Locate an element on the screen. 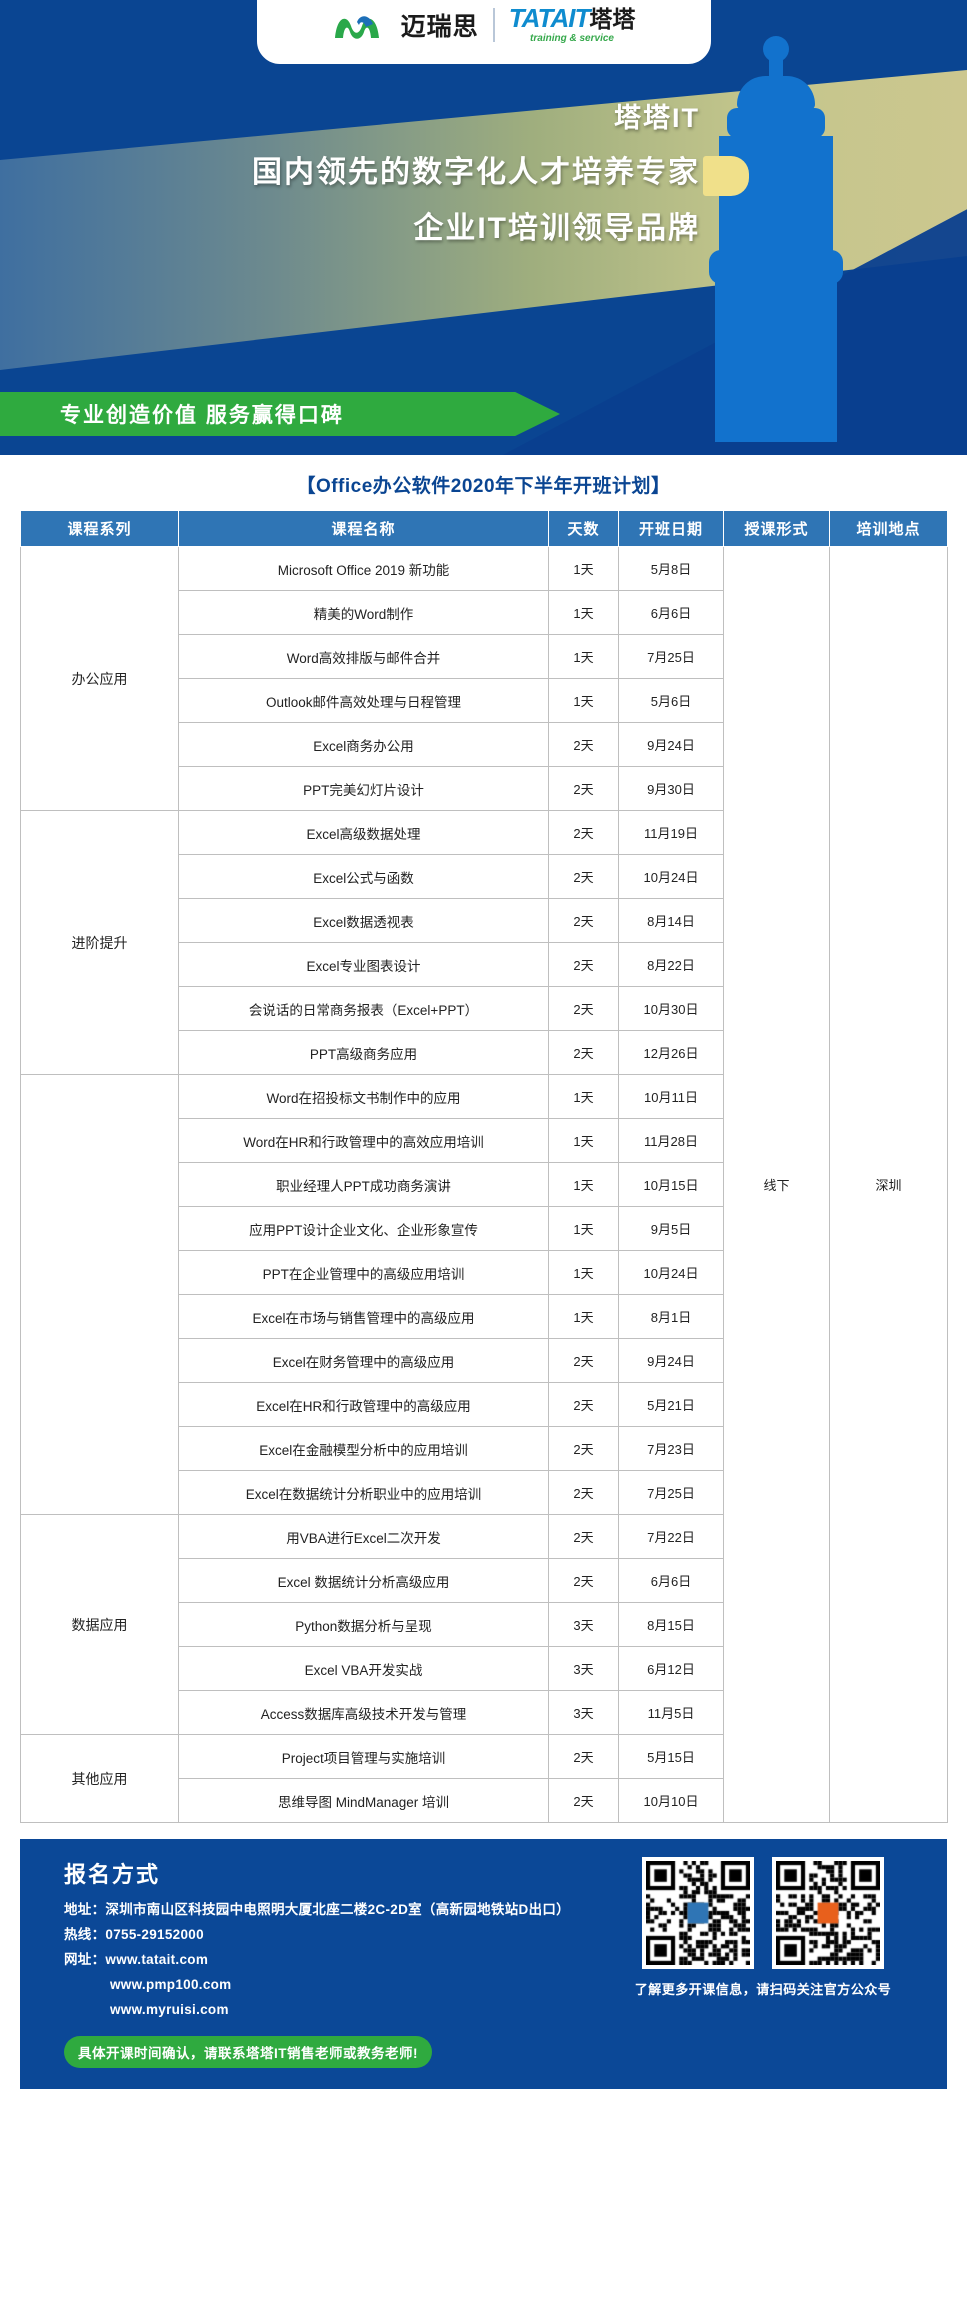  cell-series: 其他应用 is located at coordinates (99, 1778).